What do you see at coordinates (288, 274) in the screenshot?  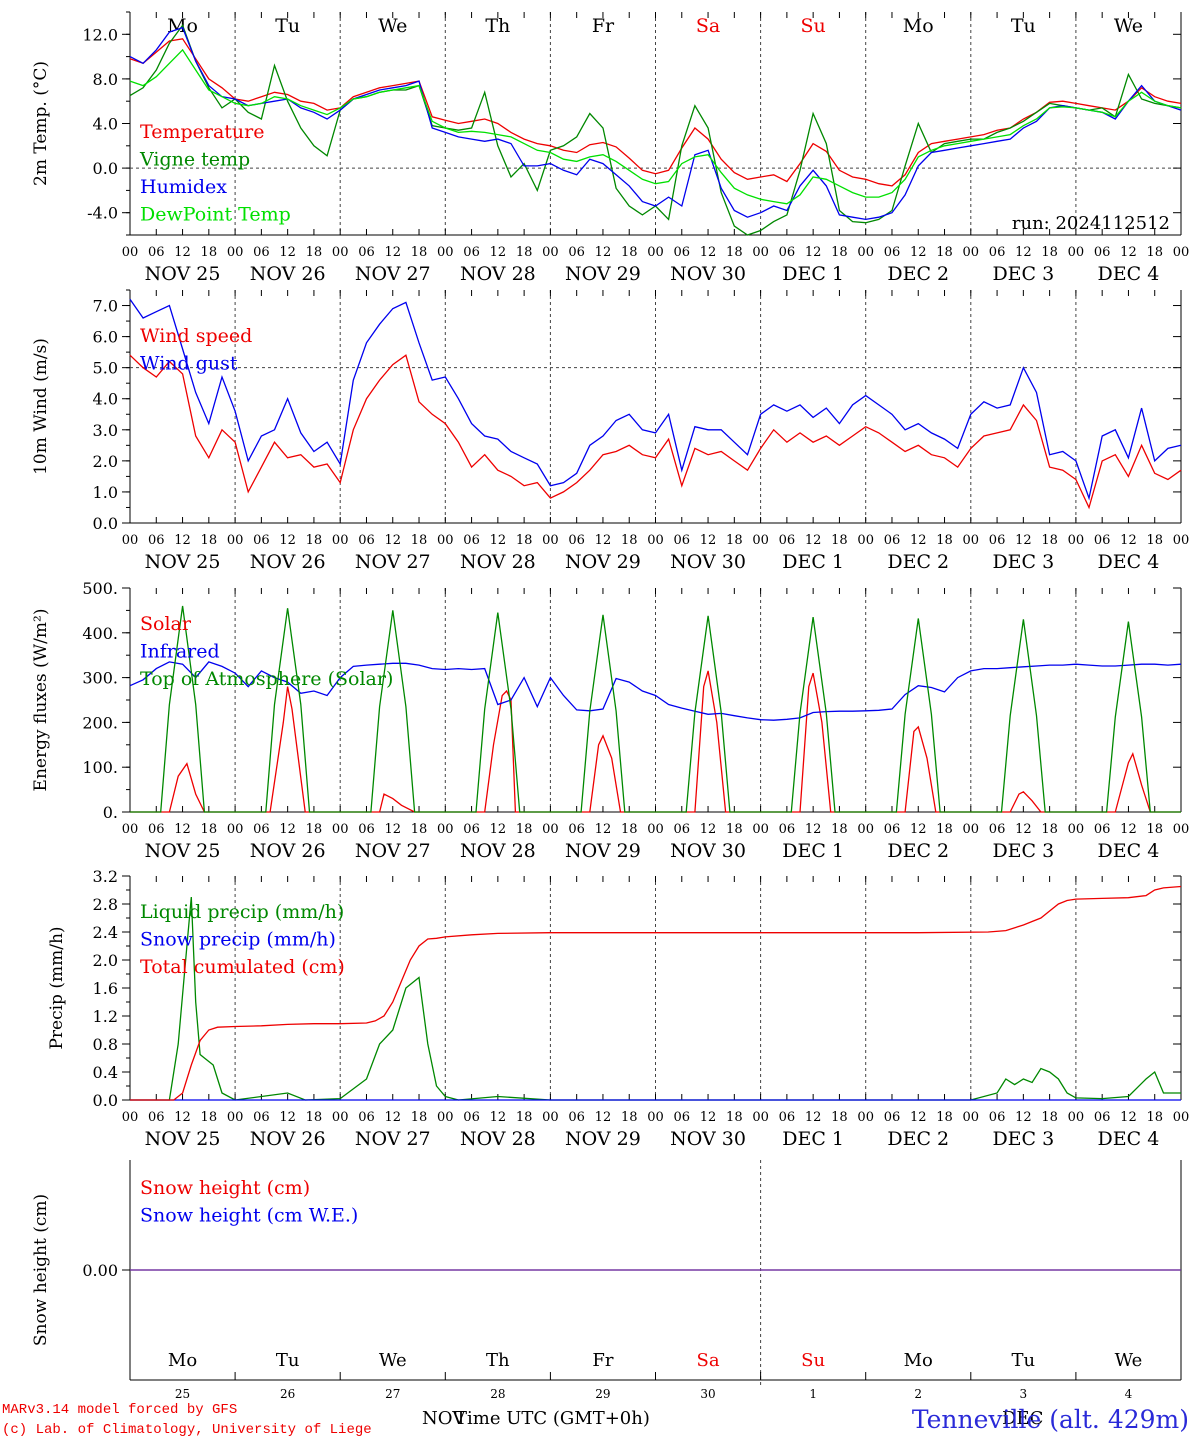 I see `date-label: NOV 26` at bounding box center [288, 274].